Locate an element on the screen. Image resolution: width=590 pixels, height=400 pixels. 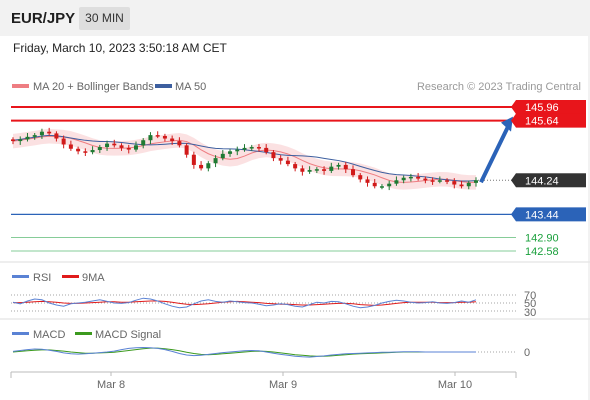
bollinger-bands is located at coordinates (244, 159).